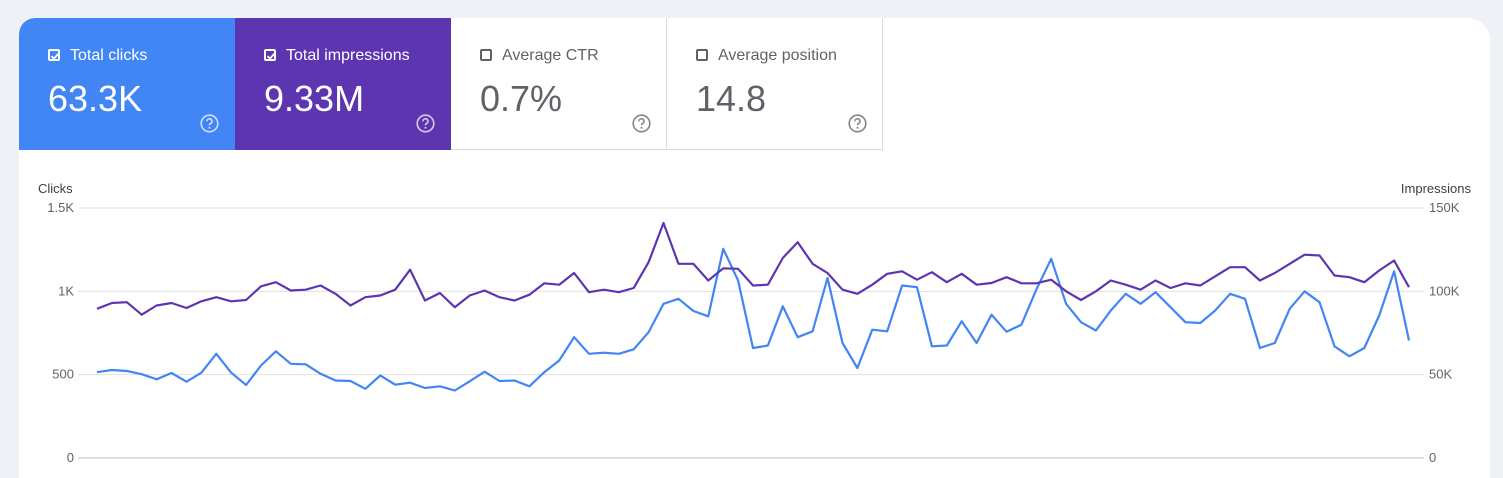  What do you see at coordinates (109, 55) in the screenshot?
I see `metric-label: Total clicks` at bounding box center [109, 55].